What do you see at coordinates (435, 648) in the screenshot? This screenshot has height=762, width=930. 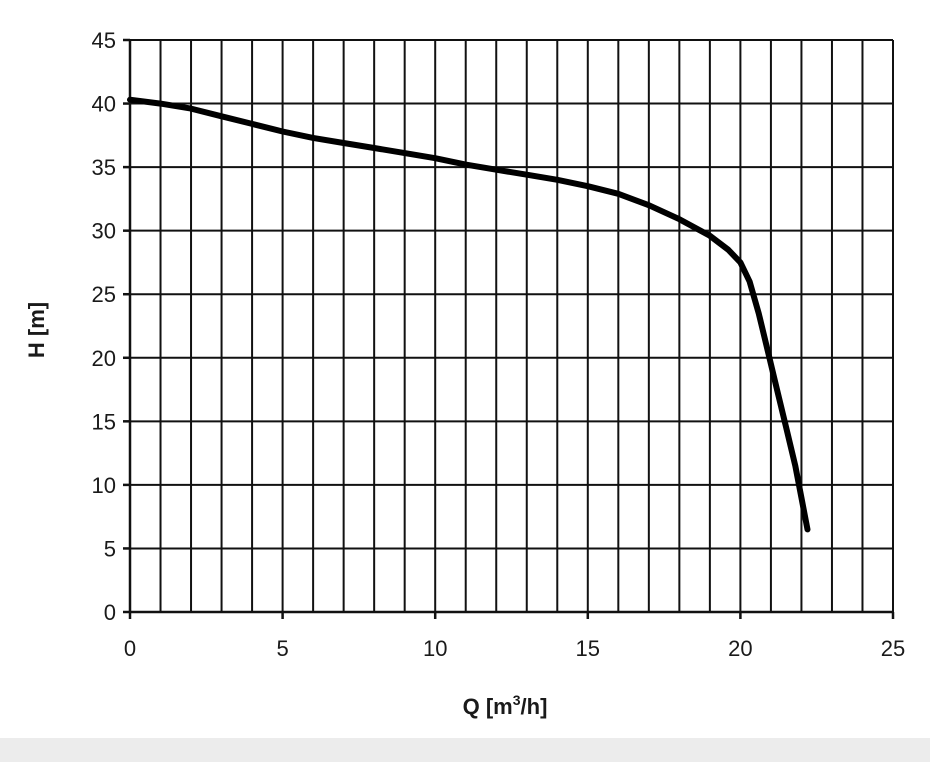 I see `x-tick-label: 10` at bounding box center [435, 648].